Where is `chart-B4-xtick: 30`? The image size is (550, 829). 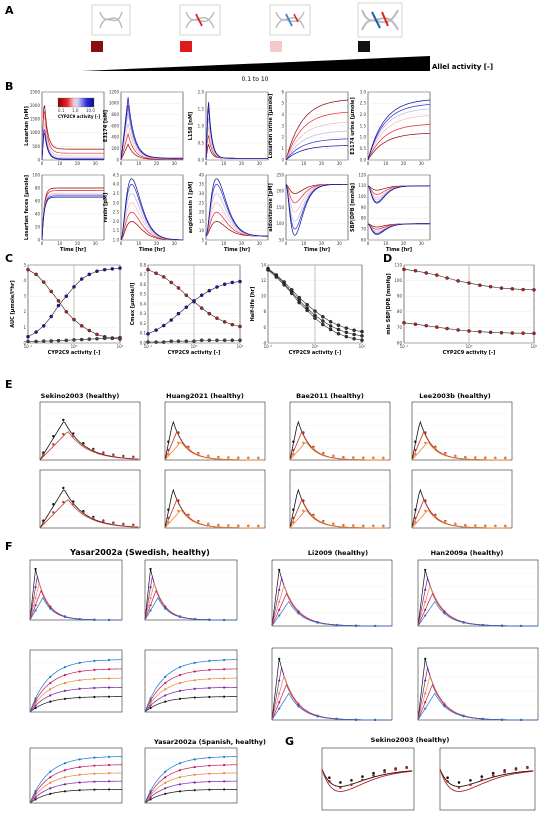
chart-B4-xtick: 30 is located at coordinates (340, 163).